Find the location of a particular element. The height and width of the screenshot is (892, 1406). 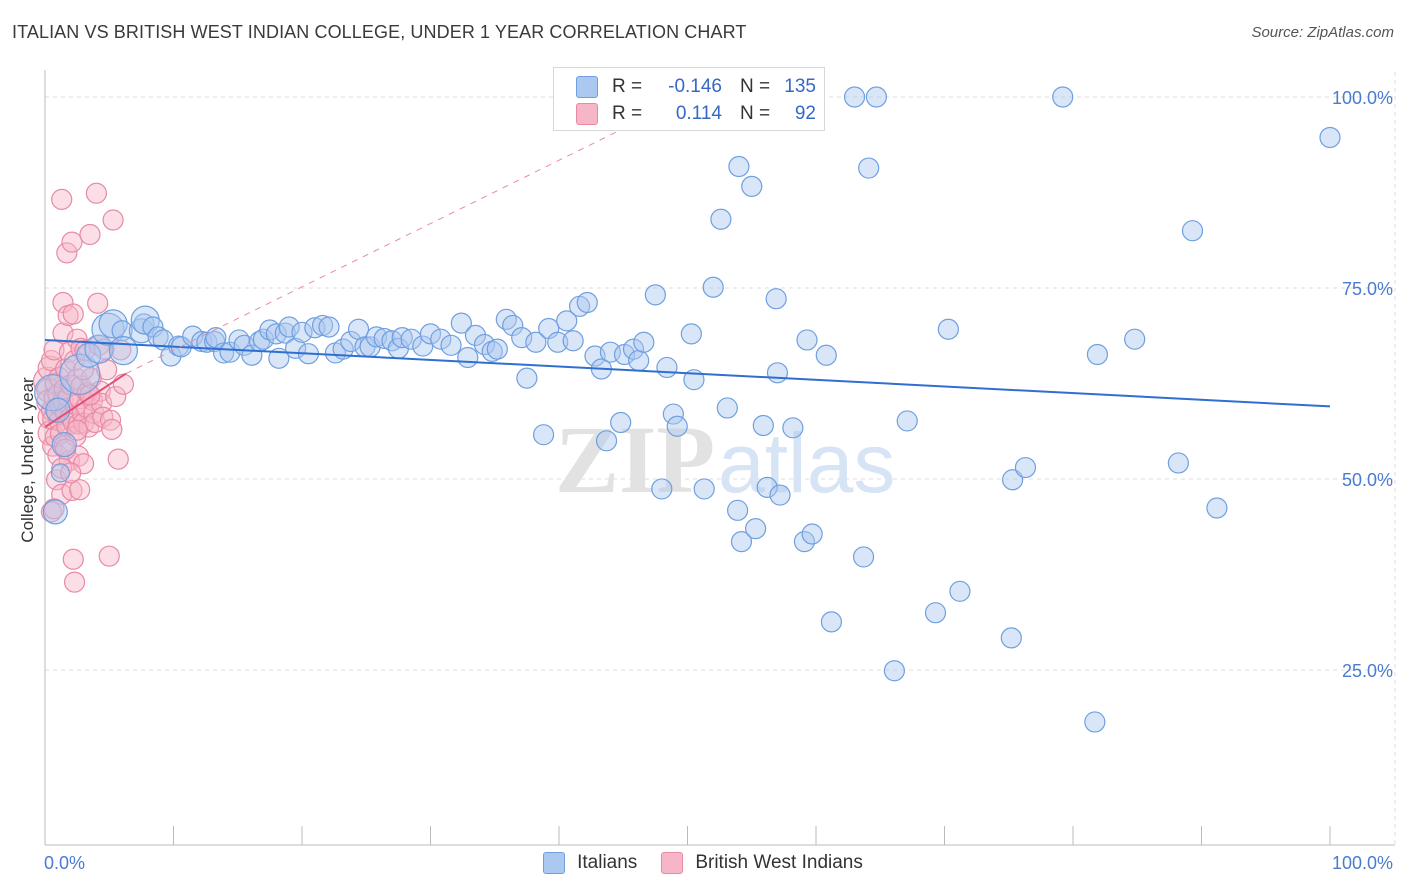

legend-item-british-west-indians: British West Indians is located at coordinates (762, 863).